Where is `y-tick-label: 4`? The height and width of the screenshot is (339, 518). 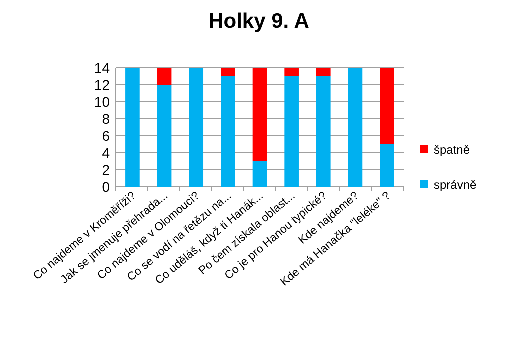
y-tick-label: 4 is located at coordinates (106, 152).